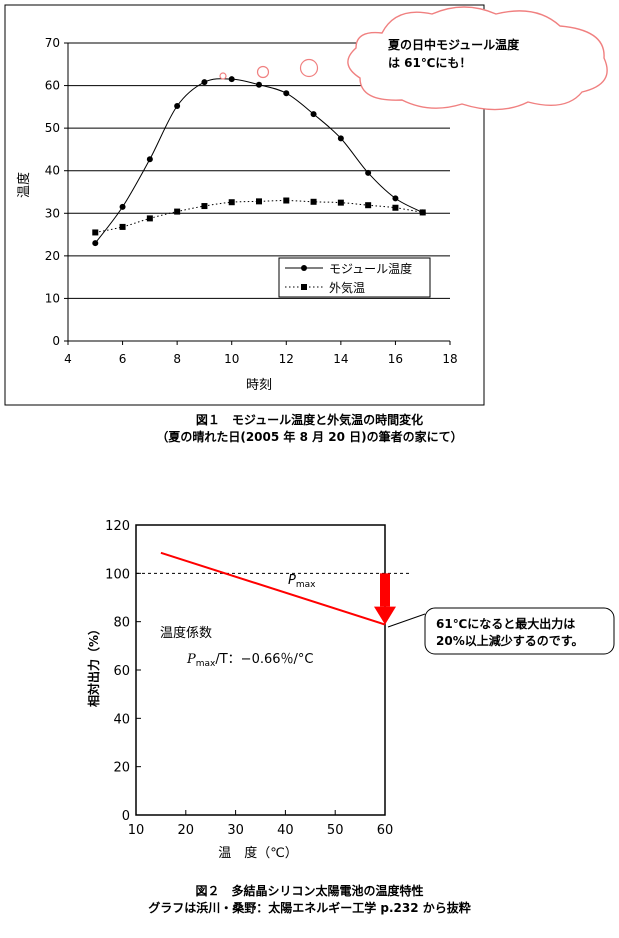  I want to click on chart1-legend: モジュール温度 外気温, so click(354, 277).